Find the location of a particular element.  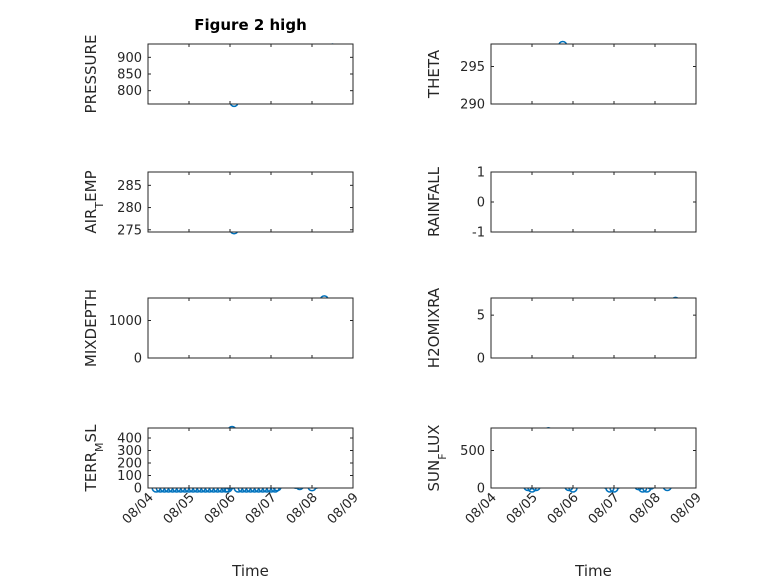

subplot-mixdepth: 0 1000 MIXDEPTH is located at coordinates (218, 328).